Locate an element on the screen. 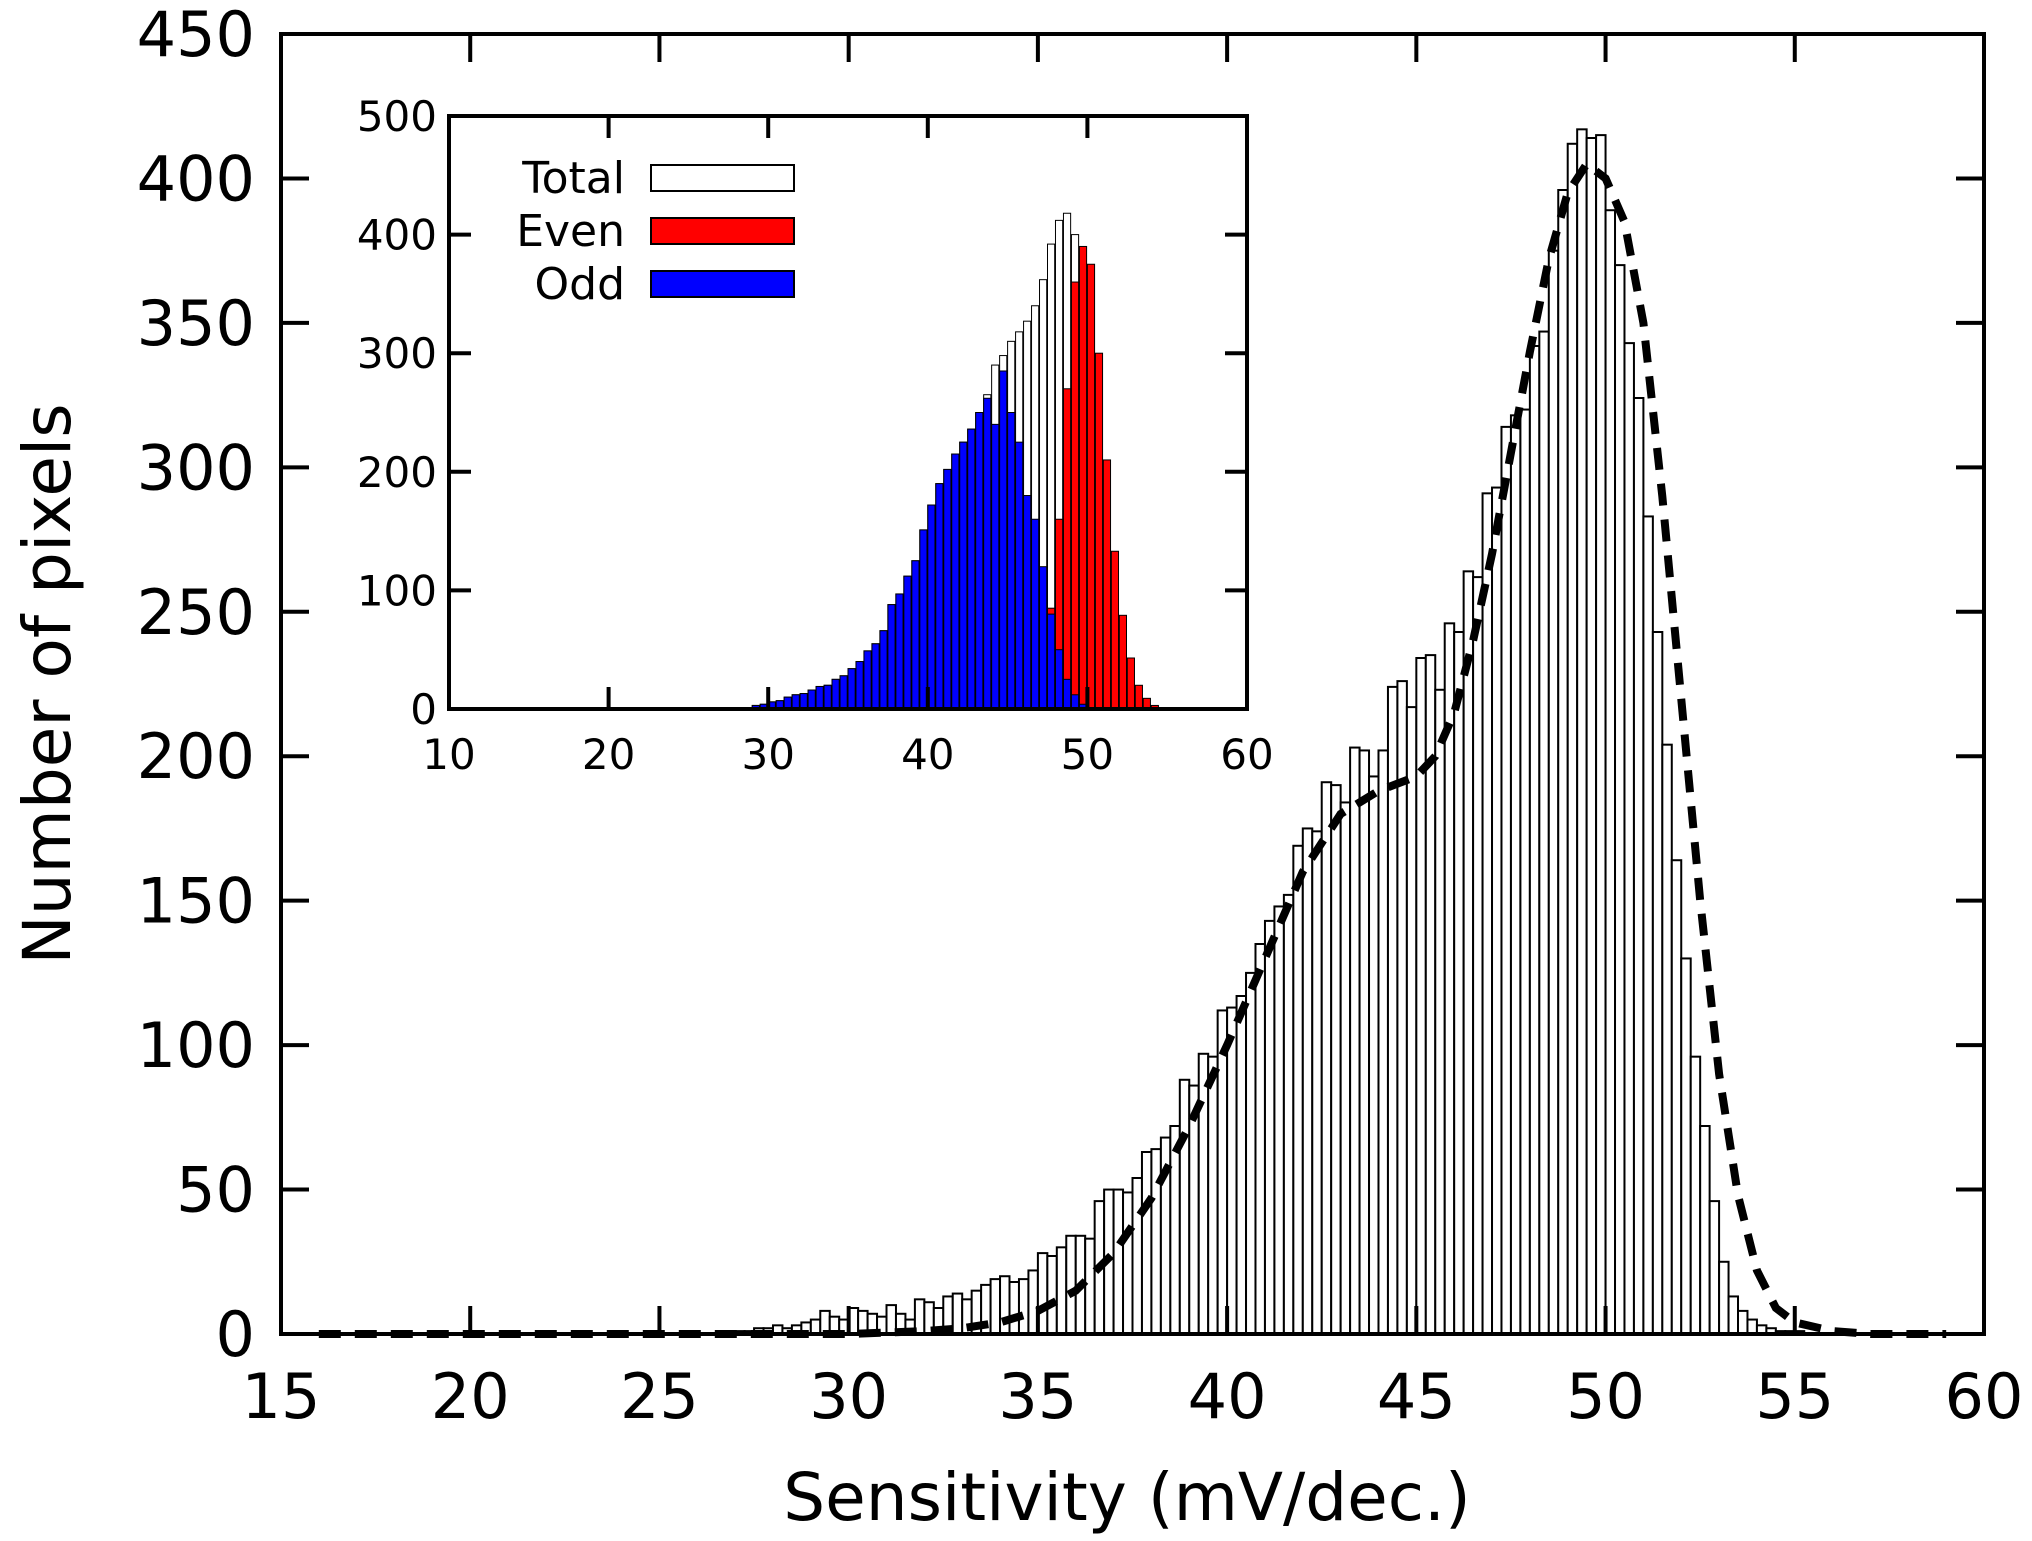 The height and width of the screenshot is (1541, 2032). main-x-tick-label: 45 is located at coordinates (1416, 1396).